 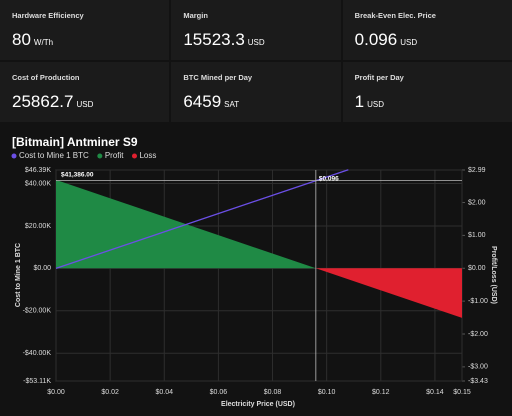 I want to click on area, so click(x=388, y=293).